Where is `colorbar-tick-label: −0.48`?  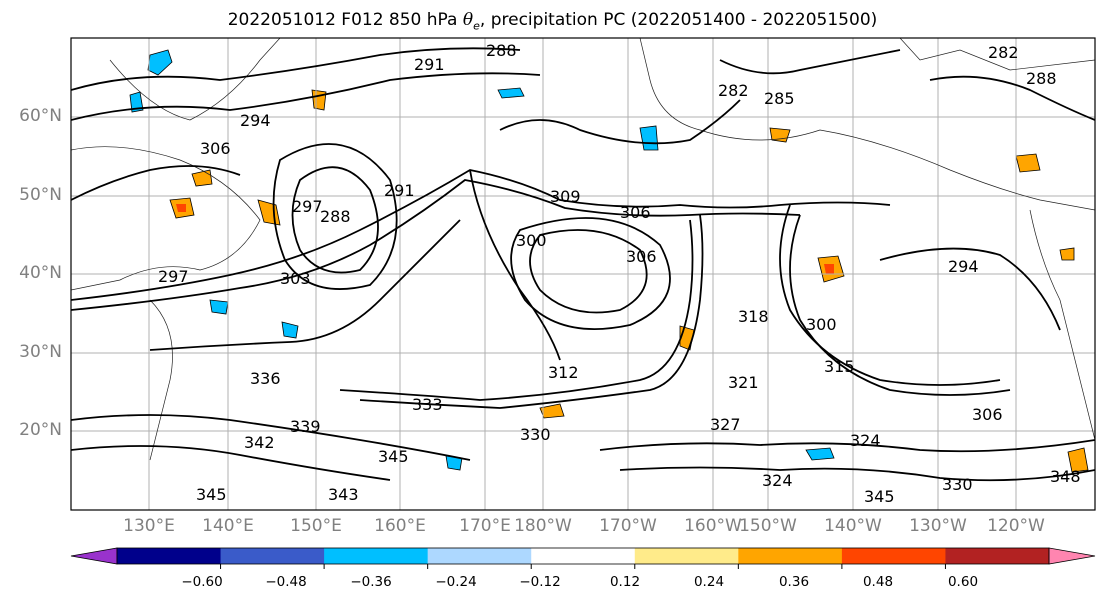 colorbar-tick-label: −0.48 is located at coordinates (286, 582).